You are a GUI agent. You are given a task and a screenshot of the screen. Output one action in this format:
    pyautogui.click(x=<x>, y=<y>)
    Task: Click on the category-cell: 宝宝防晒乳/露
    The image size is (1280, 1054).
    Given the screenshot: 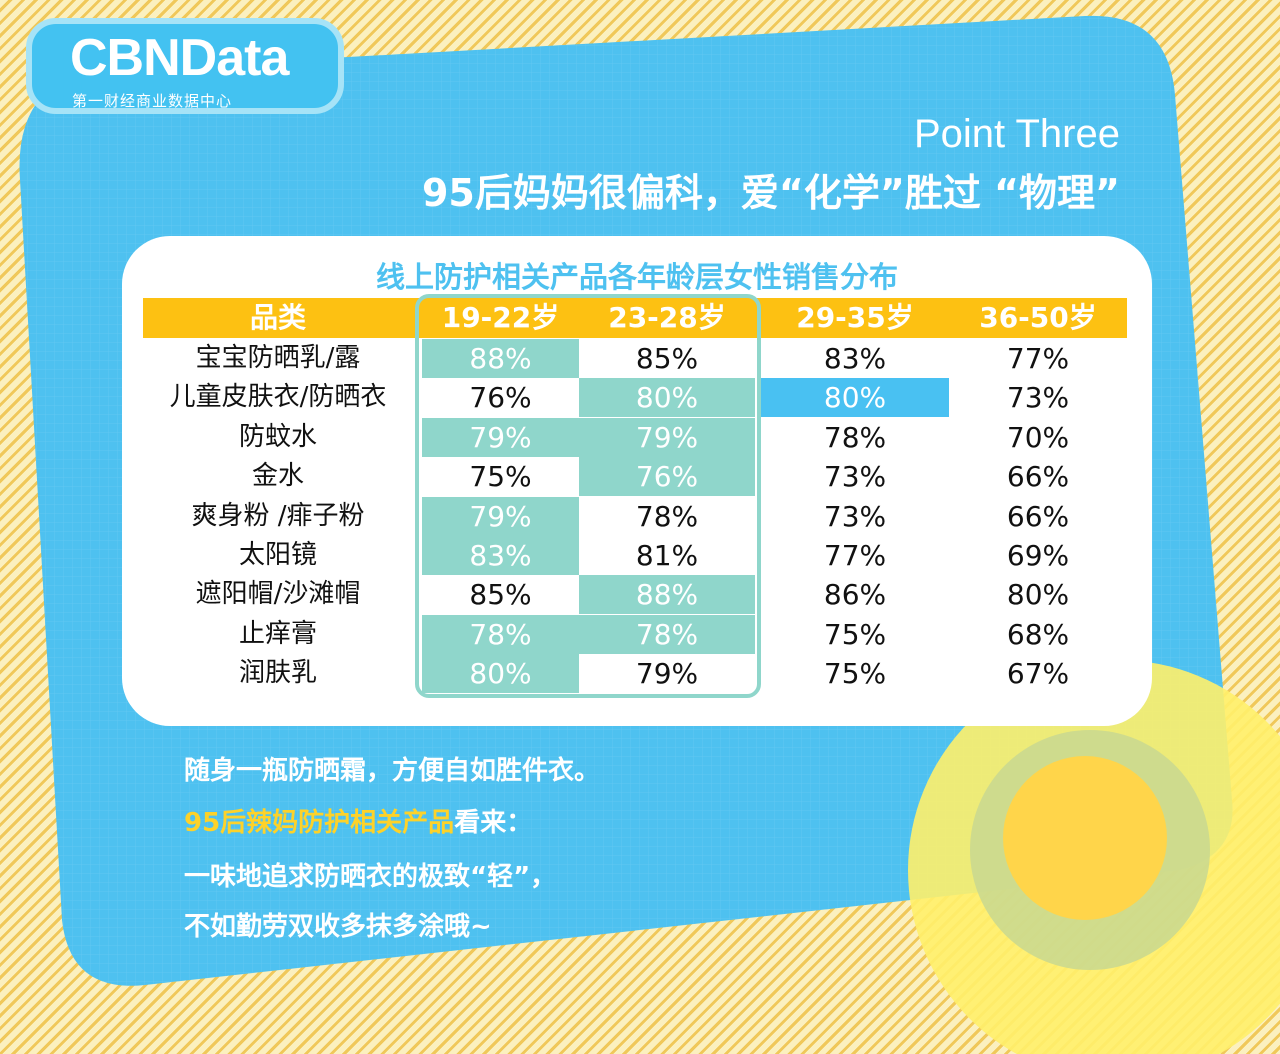 What is the action you would take?
    pyautogui.click(x=278, y=358)
    